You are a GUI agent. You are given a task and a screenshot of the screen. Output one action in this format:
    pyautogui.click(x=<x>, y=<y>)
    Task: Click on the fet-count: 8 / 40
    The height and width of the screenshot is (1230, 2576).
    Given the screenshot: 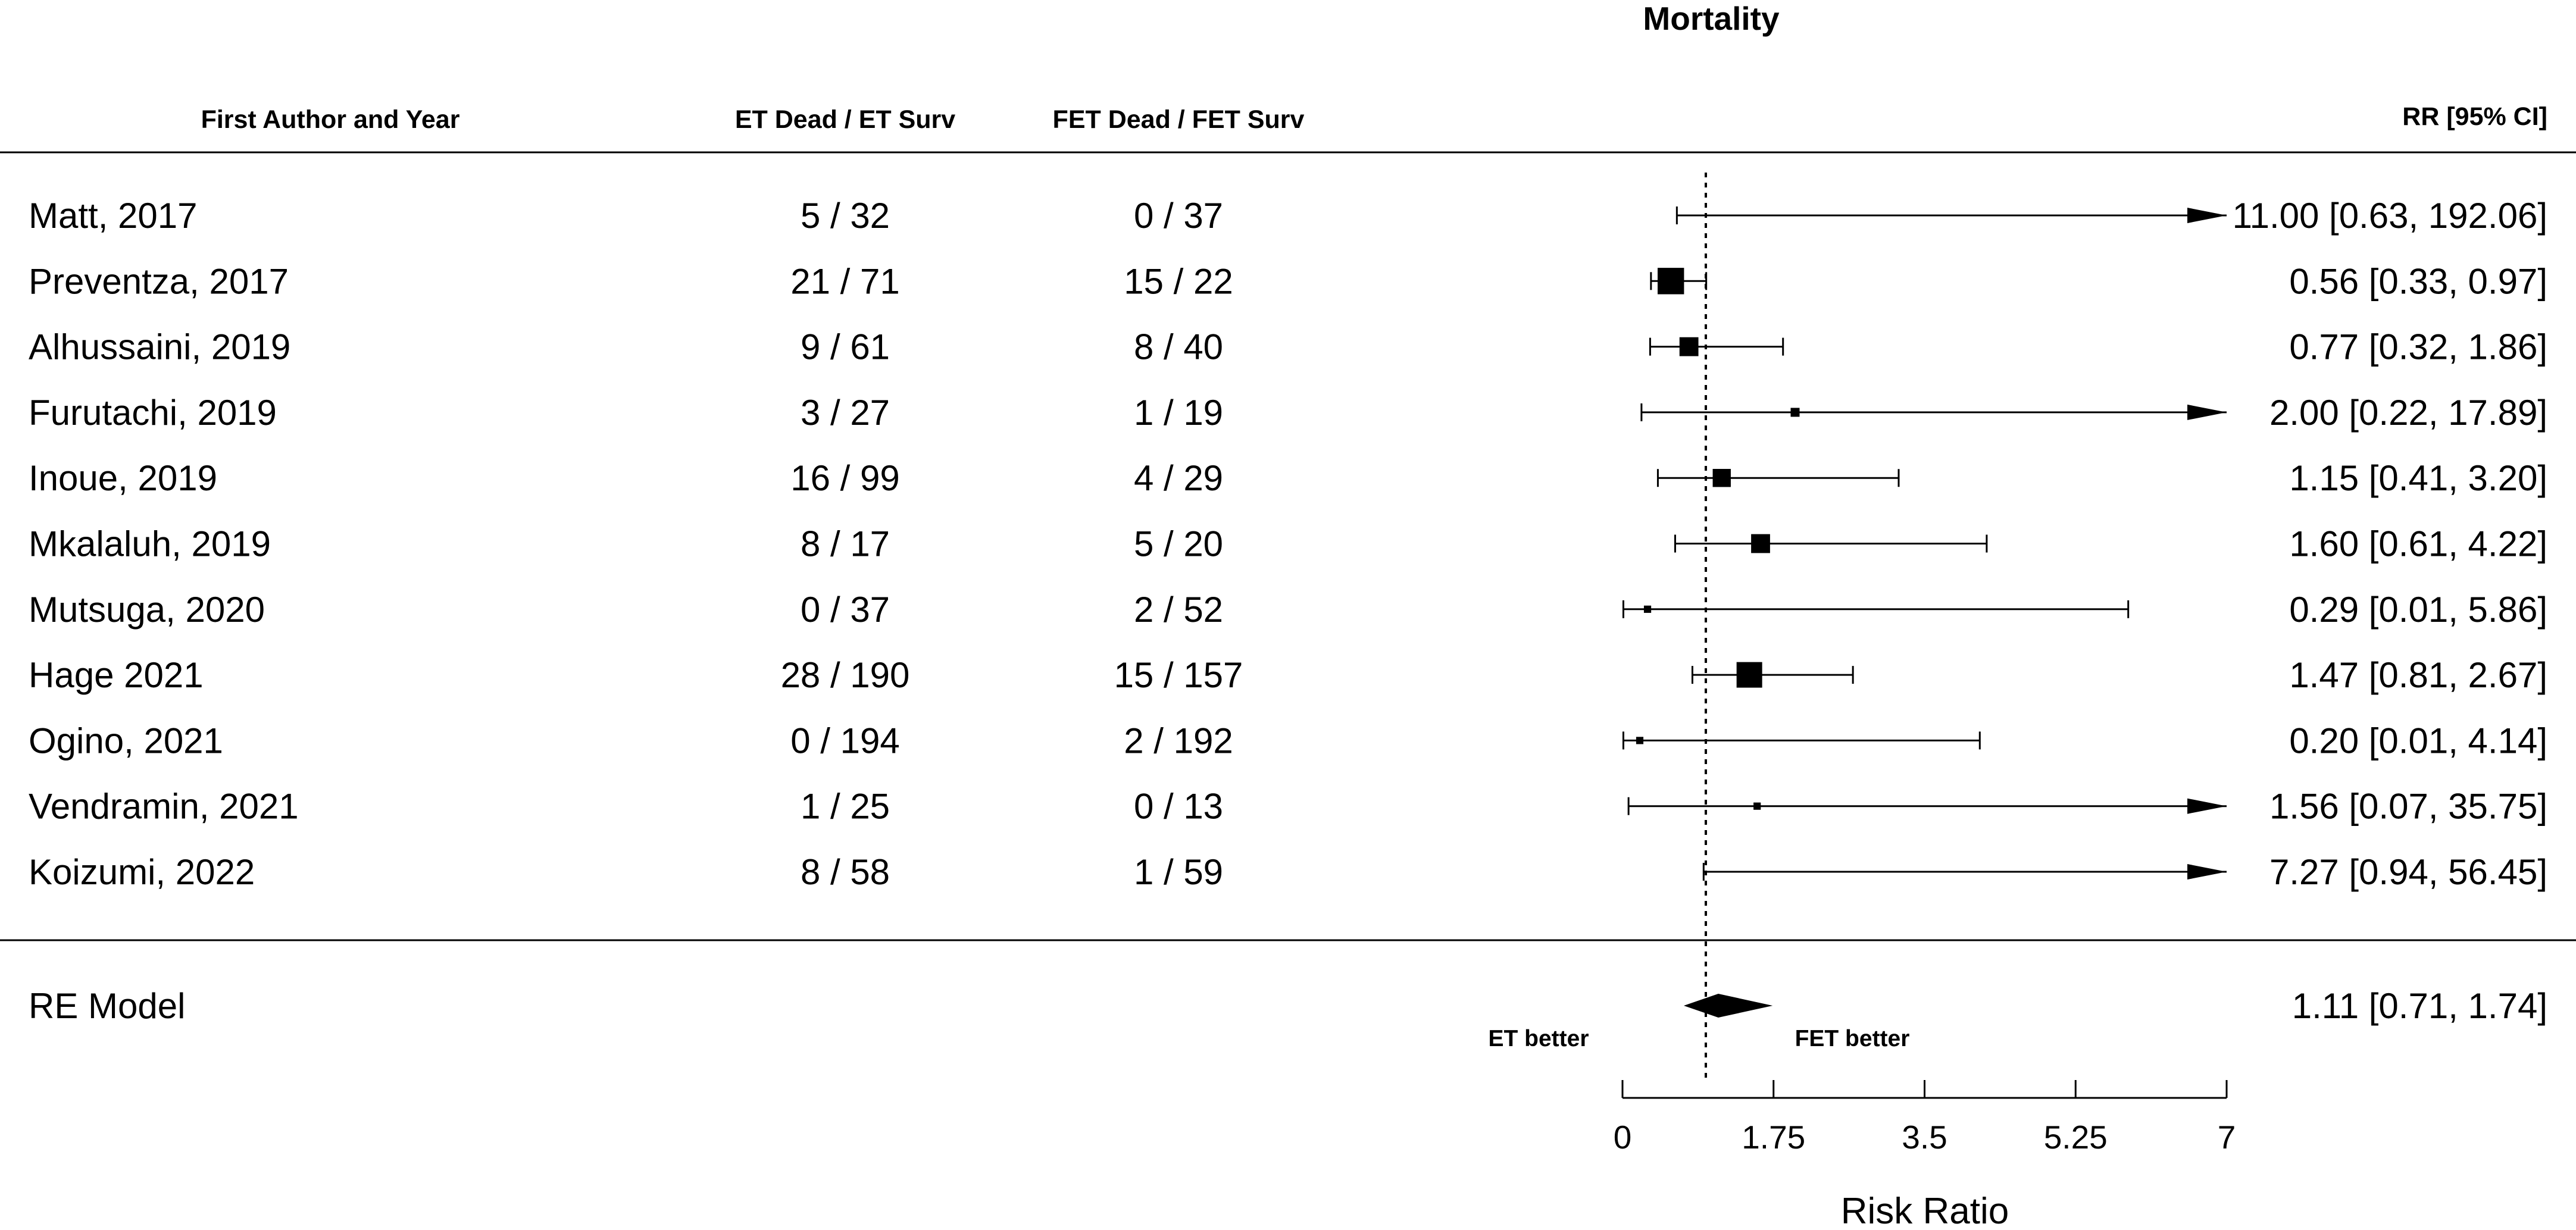 What is the action you would take?
    pyautogui.click(x=1178, y=347)
    